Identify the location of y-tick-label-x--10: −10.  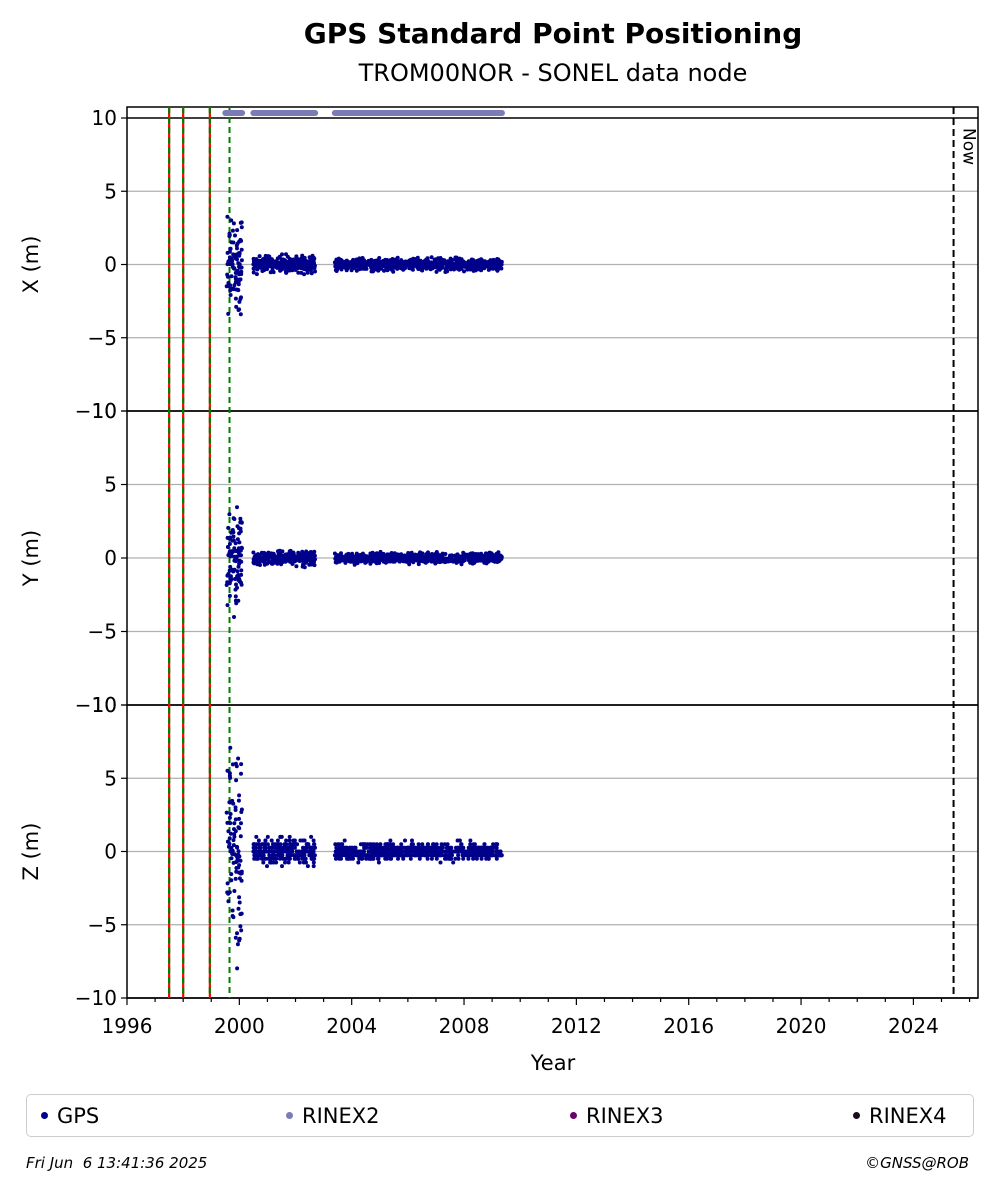
(96, 411).